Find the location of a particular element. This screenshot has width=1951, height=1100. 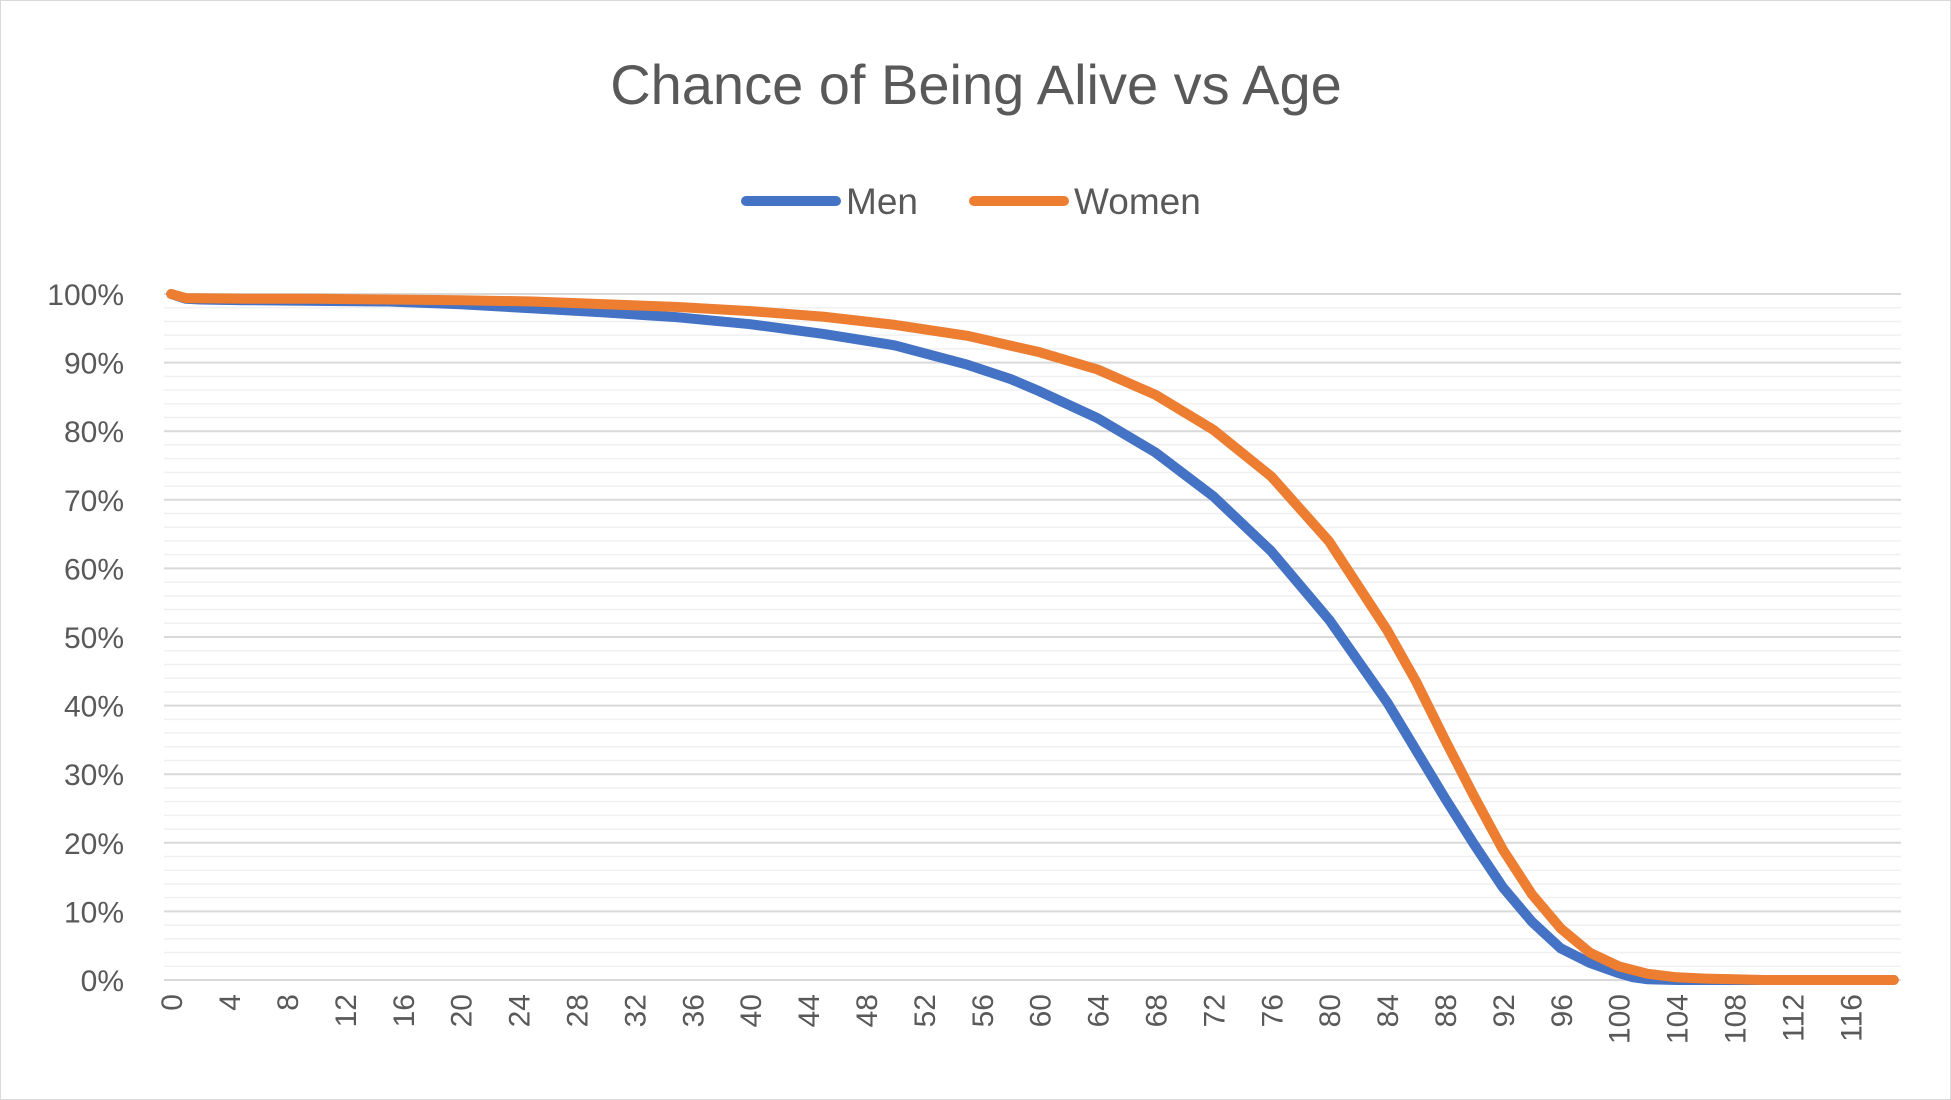

x-tick-label: 88 is located at coordinates (1446, 1010).